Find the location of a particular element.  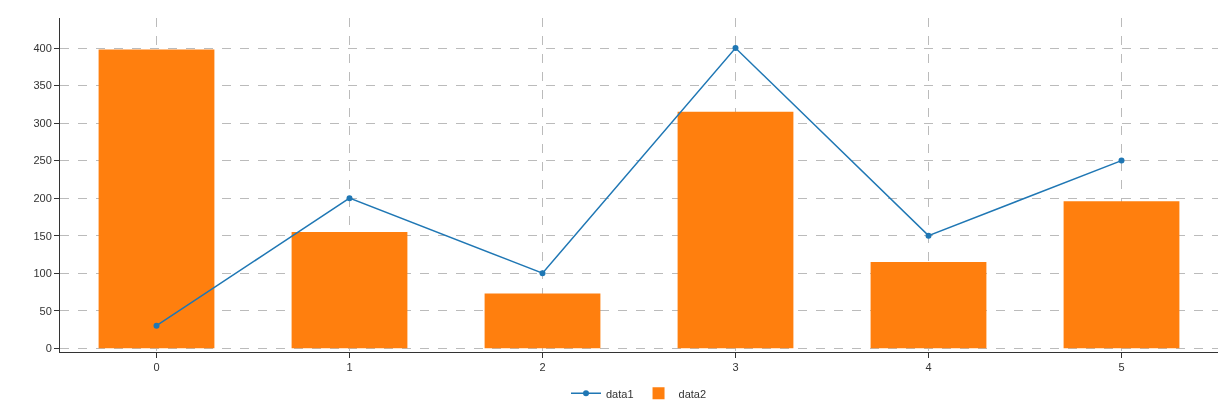

x-tick-label: 5 is located at coordinates (1121, 367).